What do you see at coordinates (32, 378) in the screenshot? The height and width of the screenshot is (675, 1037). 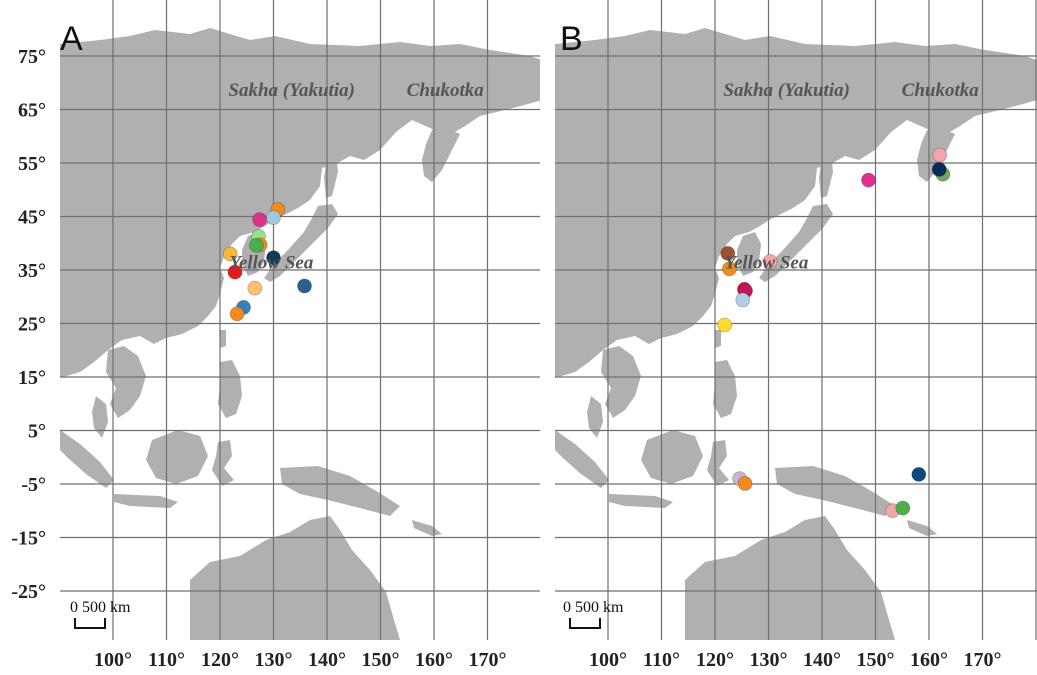 I see `latitude-tick-label: 15°` at bounding box center [32, 378].